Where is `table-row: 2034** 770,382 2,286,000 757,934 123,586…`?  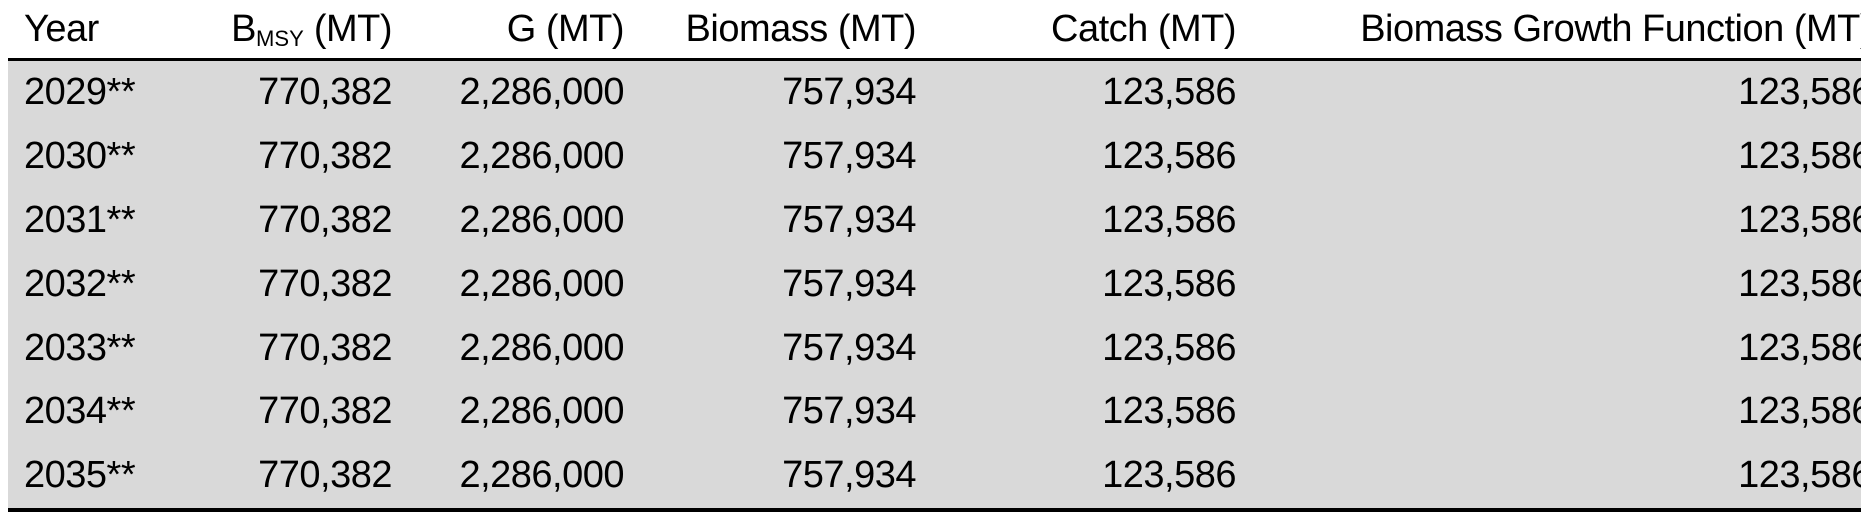 table-row: 2034** 770,382 2,286,000 757,934 123,586… is located at coordinates (934, 411).